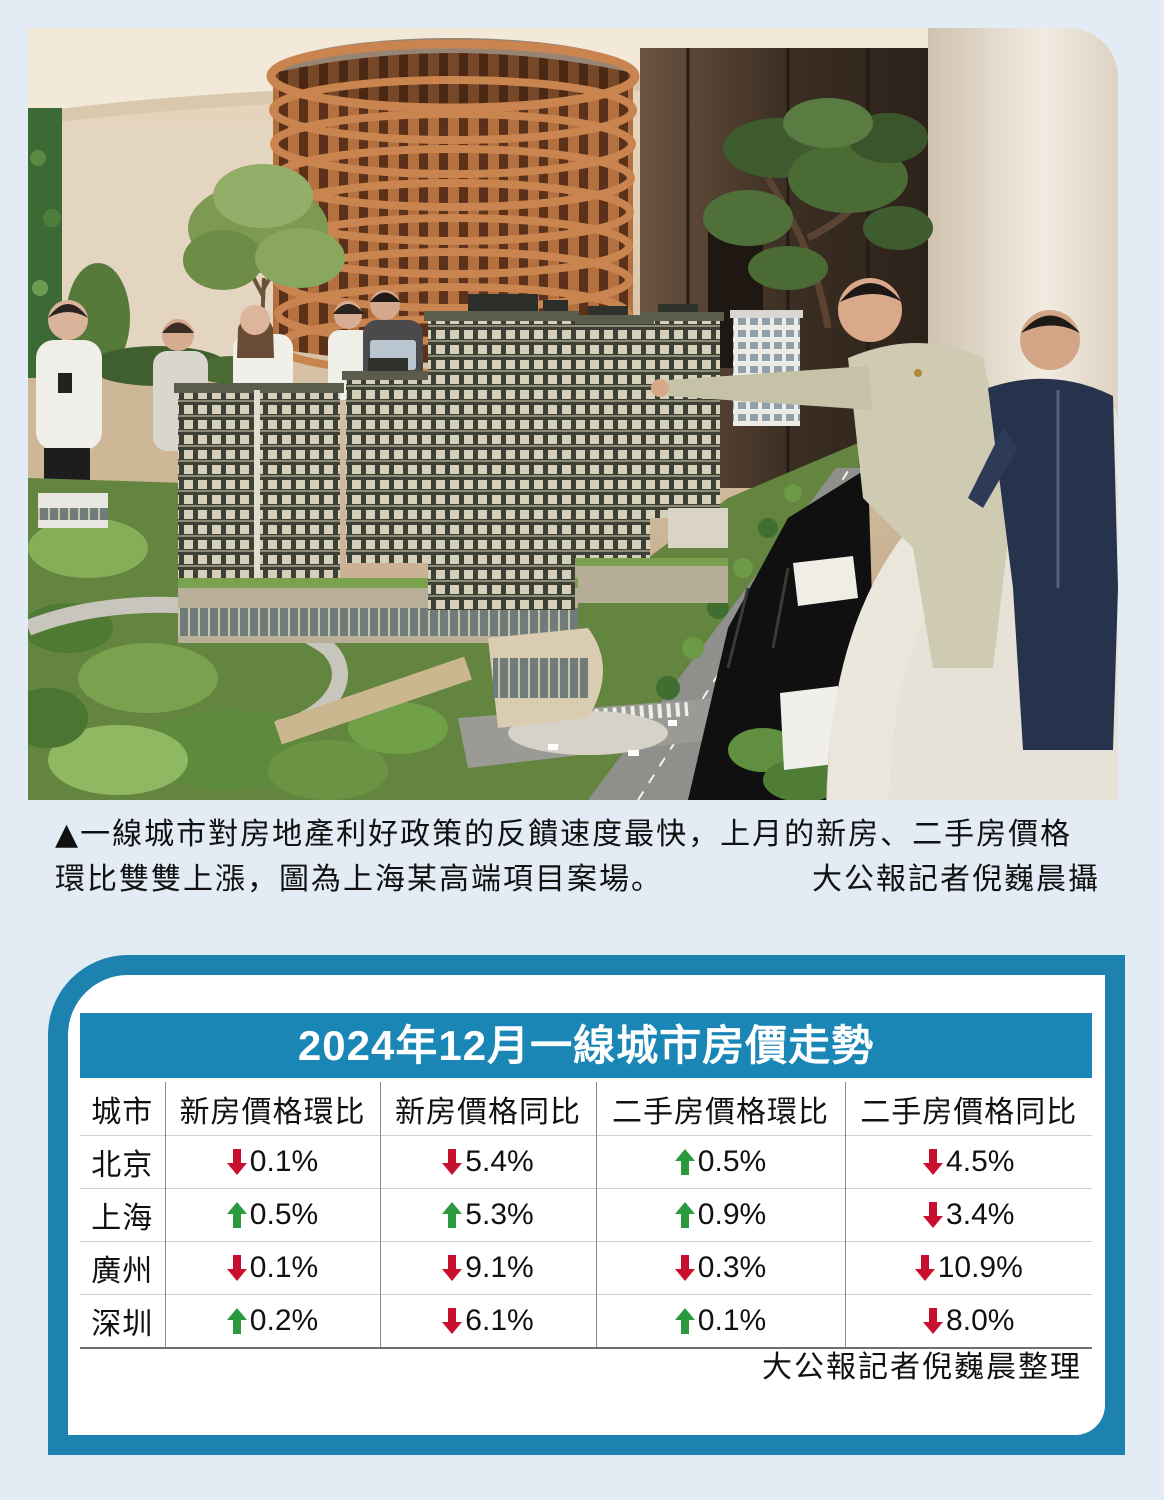 Image resolution: width=1164 pixels, height=1500 pixels. I want to click on model-dark-pond, so click(783, 634).